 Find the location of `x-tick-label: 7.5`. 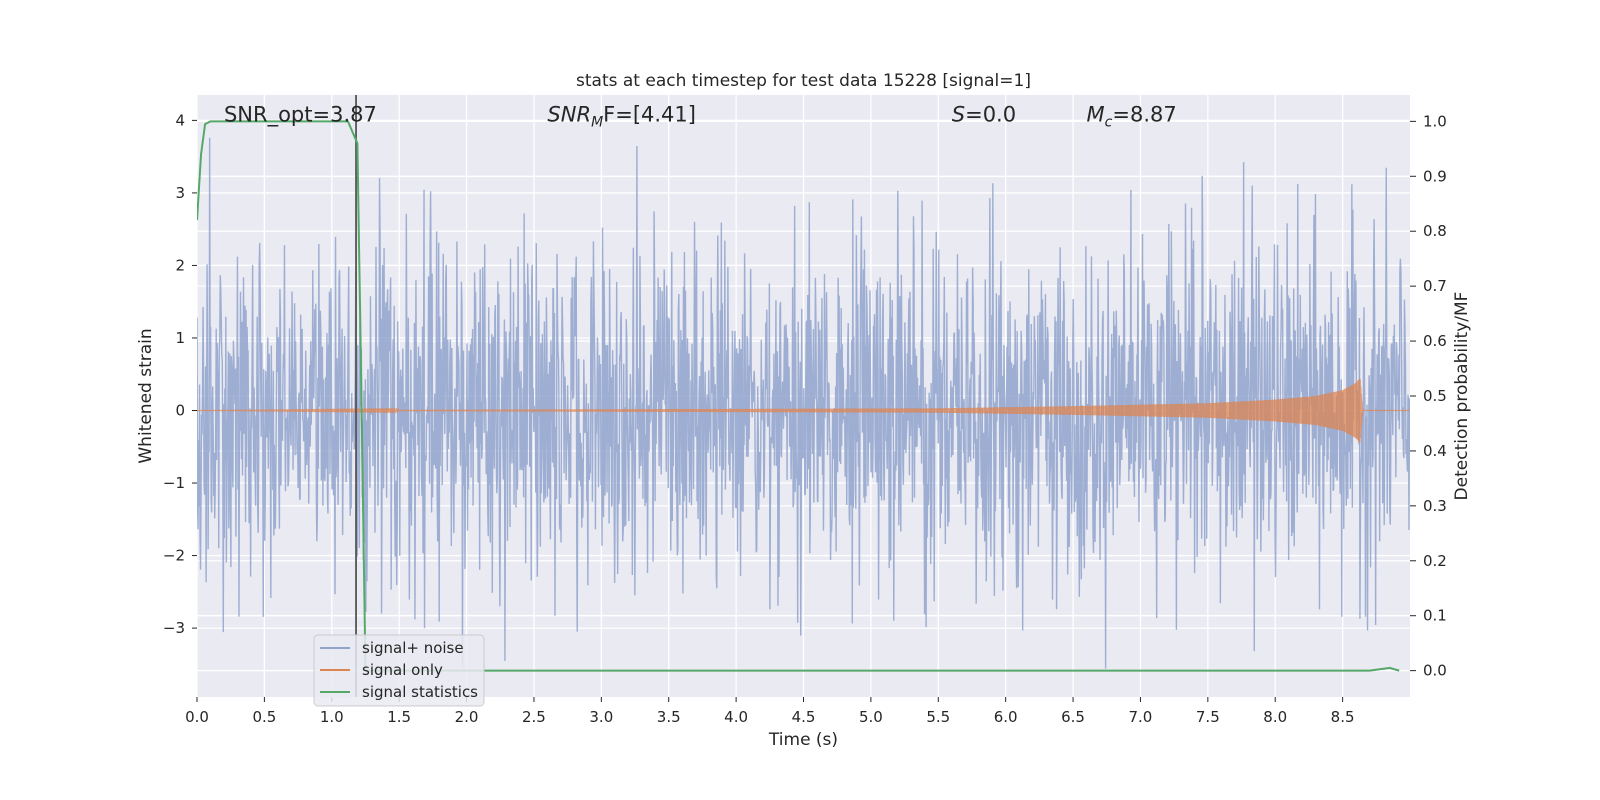

x-tick-label: 7.5 is located at coordinates (1208, 717).